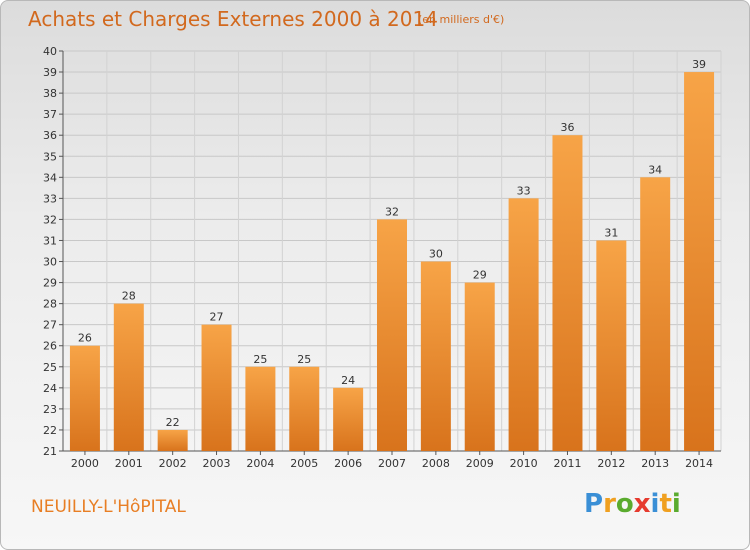 This screenshot has width=750, height=550. I want to click on bar-value-label: 26, so click(85, 338).